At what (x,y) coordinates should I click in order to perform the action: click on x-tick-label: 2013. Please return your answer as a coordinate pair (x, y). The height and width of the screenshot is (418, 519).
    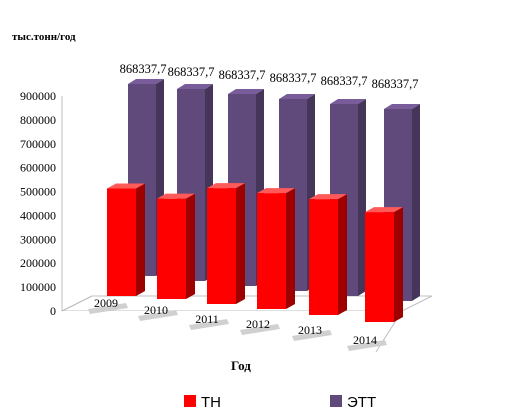
    Looking at the image, I should click on (310, 330).